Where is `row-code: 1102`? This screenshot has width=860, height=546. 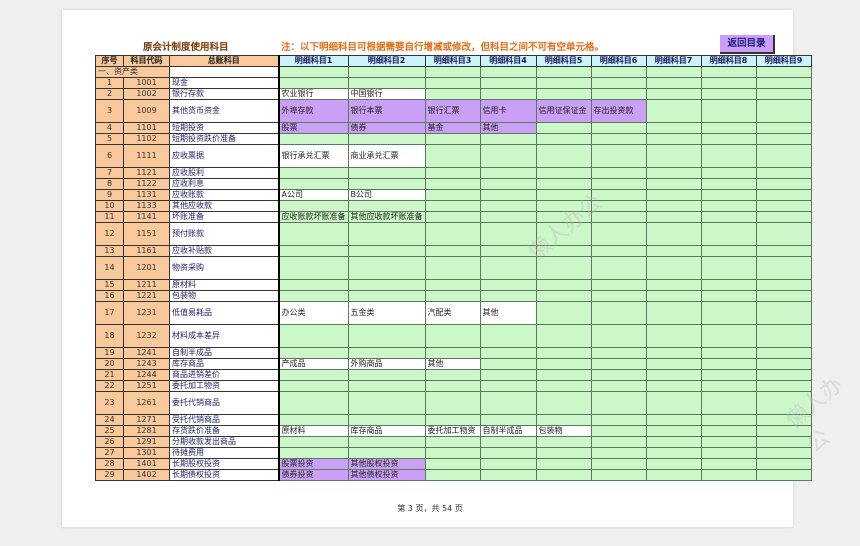
row-code: 1102 is located at coordinates (146, 139).